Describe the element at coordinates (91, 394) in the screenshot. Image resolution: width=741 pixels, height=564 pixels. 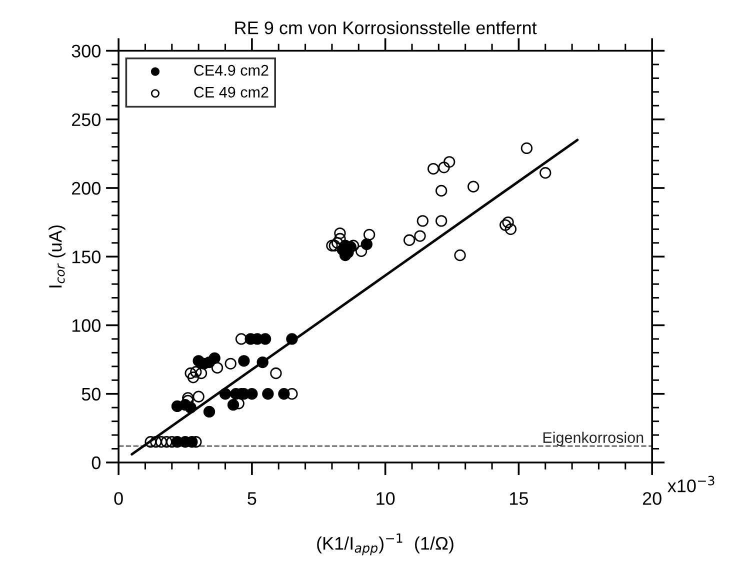
I see `y-tick-label: 50` at that location.